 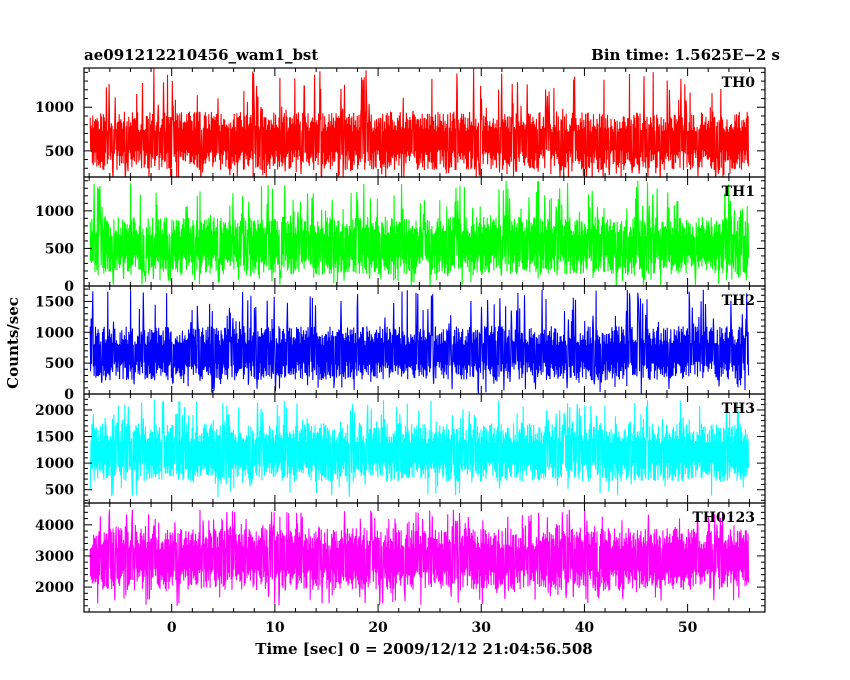 I want to click on panel-label-th0123: TH0123, so click(x=723, y=518).